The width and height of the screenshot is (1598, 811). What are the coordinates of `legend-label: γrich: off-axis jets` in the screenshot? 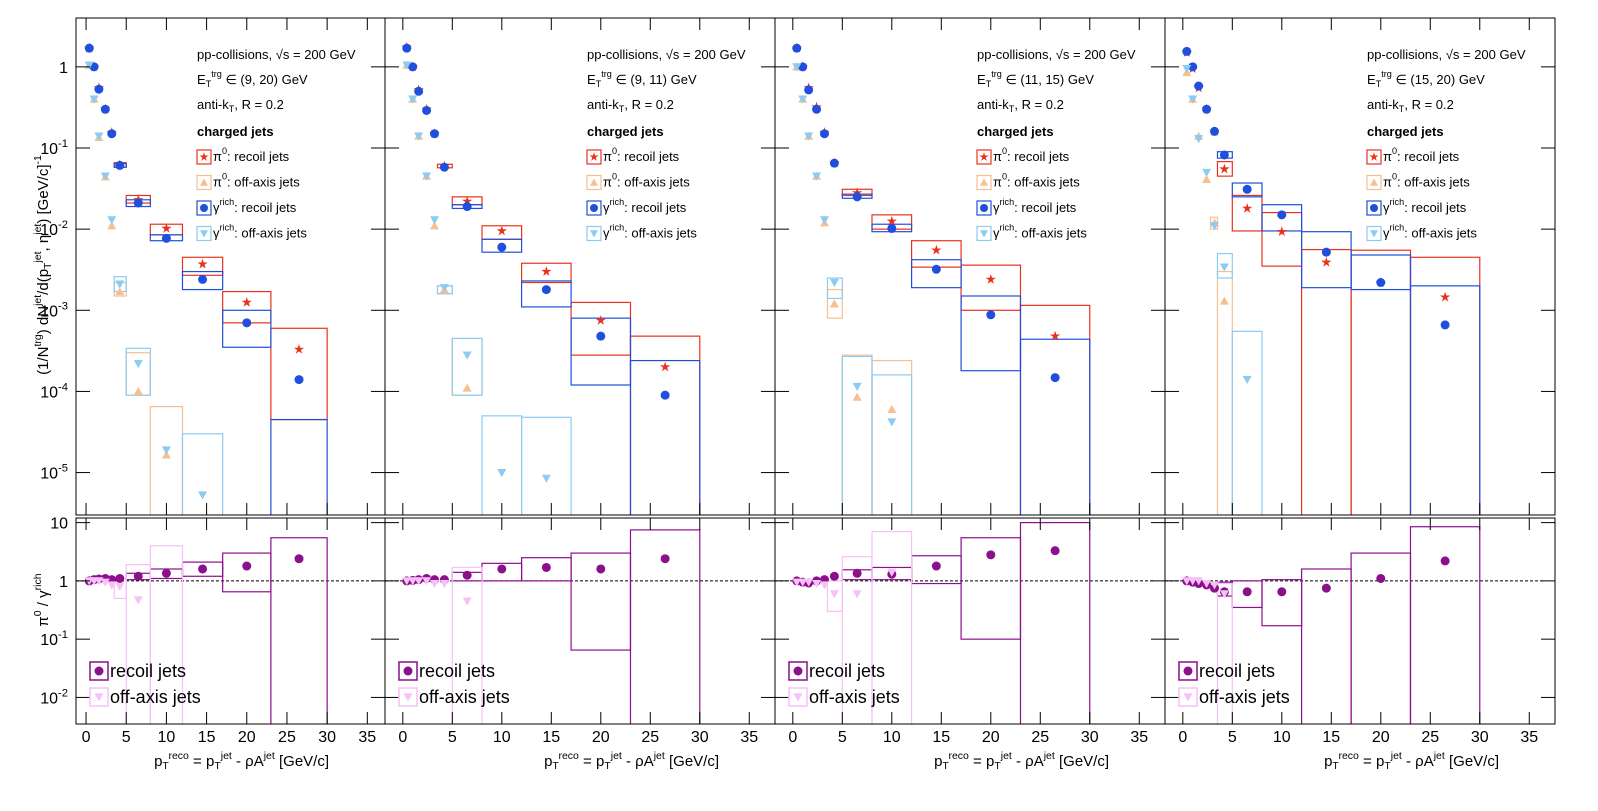 It's located at (1040, 232).